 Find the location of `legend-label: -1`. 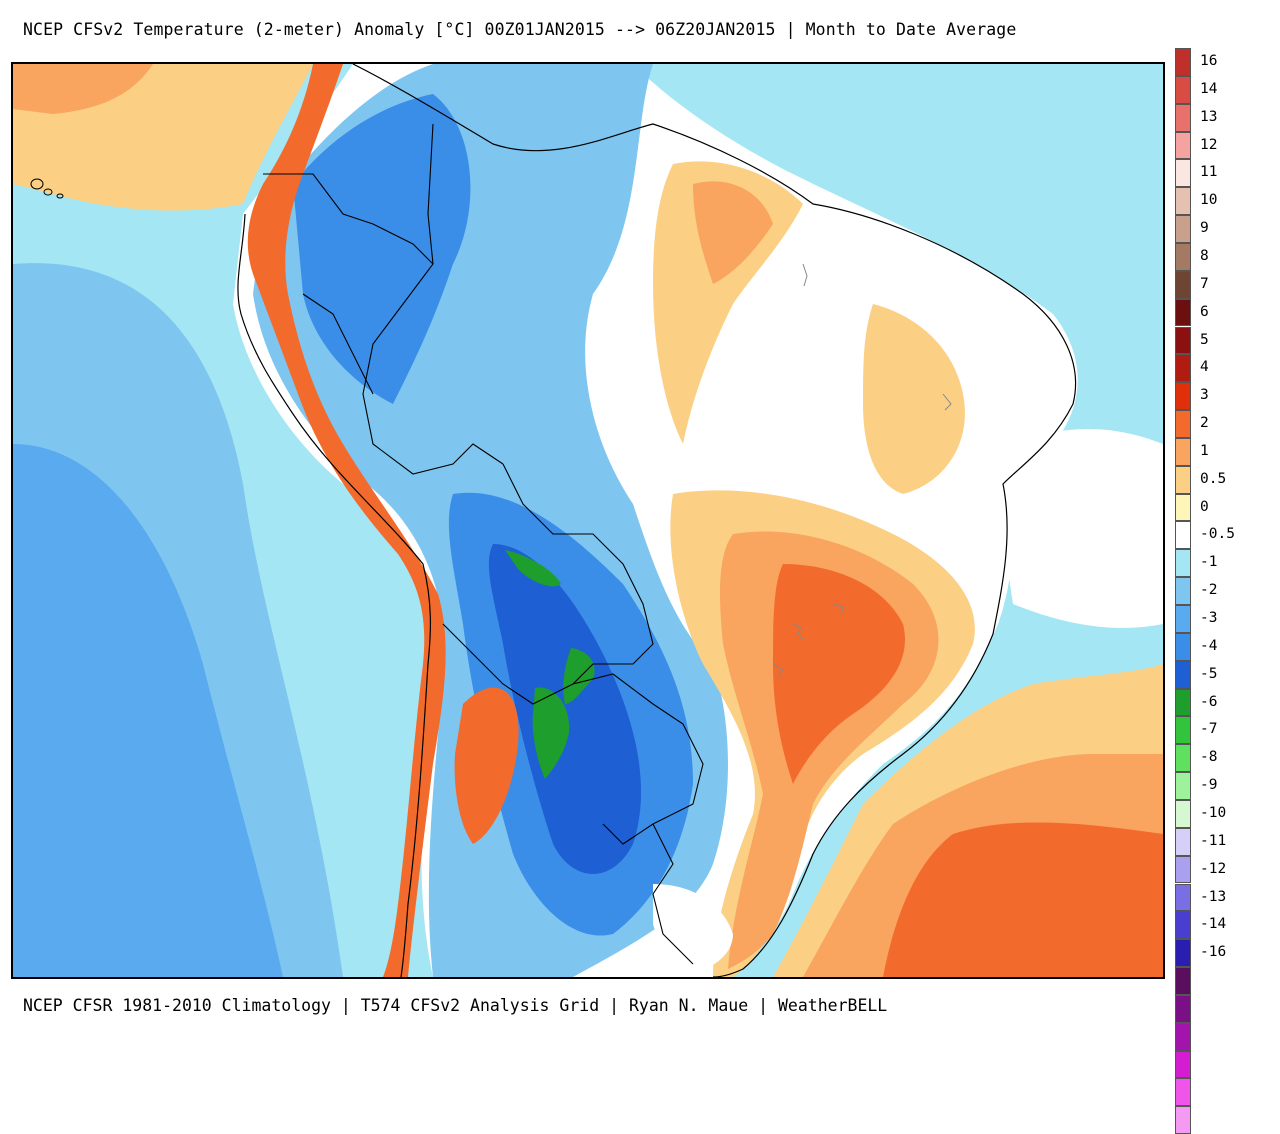

legend-label: -1 is located at coordinates (1209, 562).